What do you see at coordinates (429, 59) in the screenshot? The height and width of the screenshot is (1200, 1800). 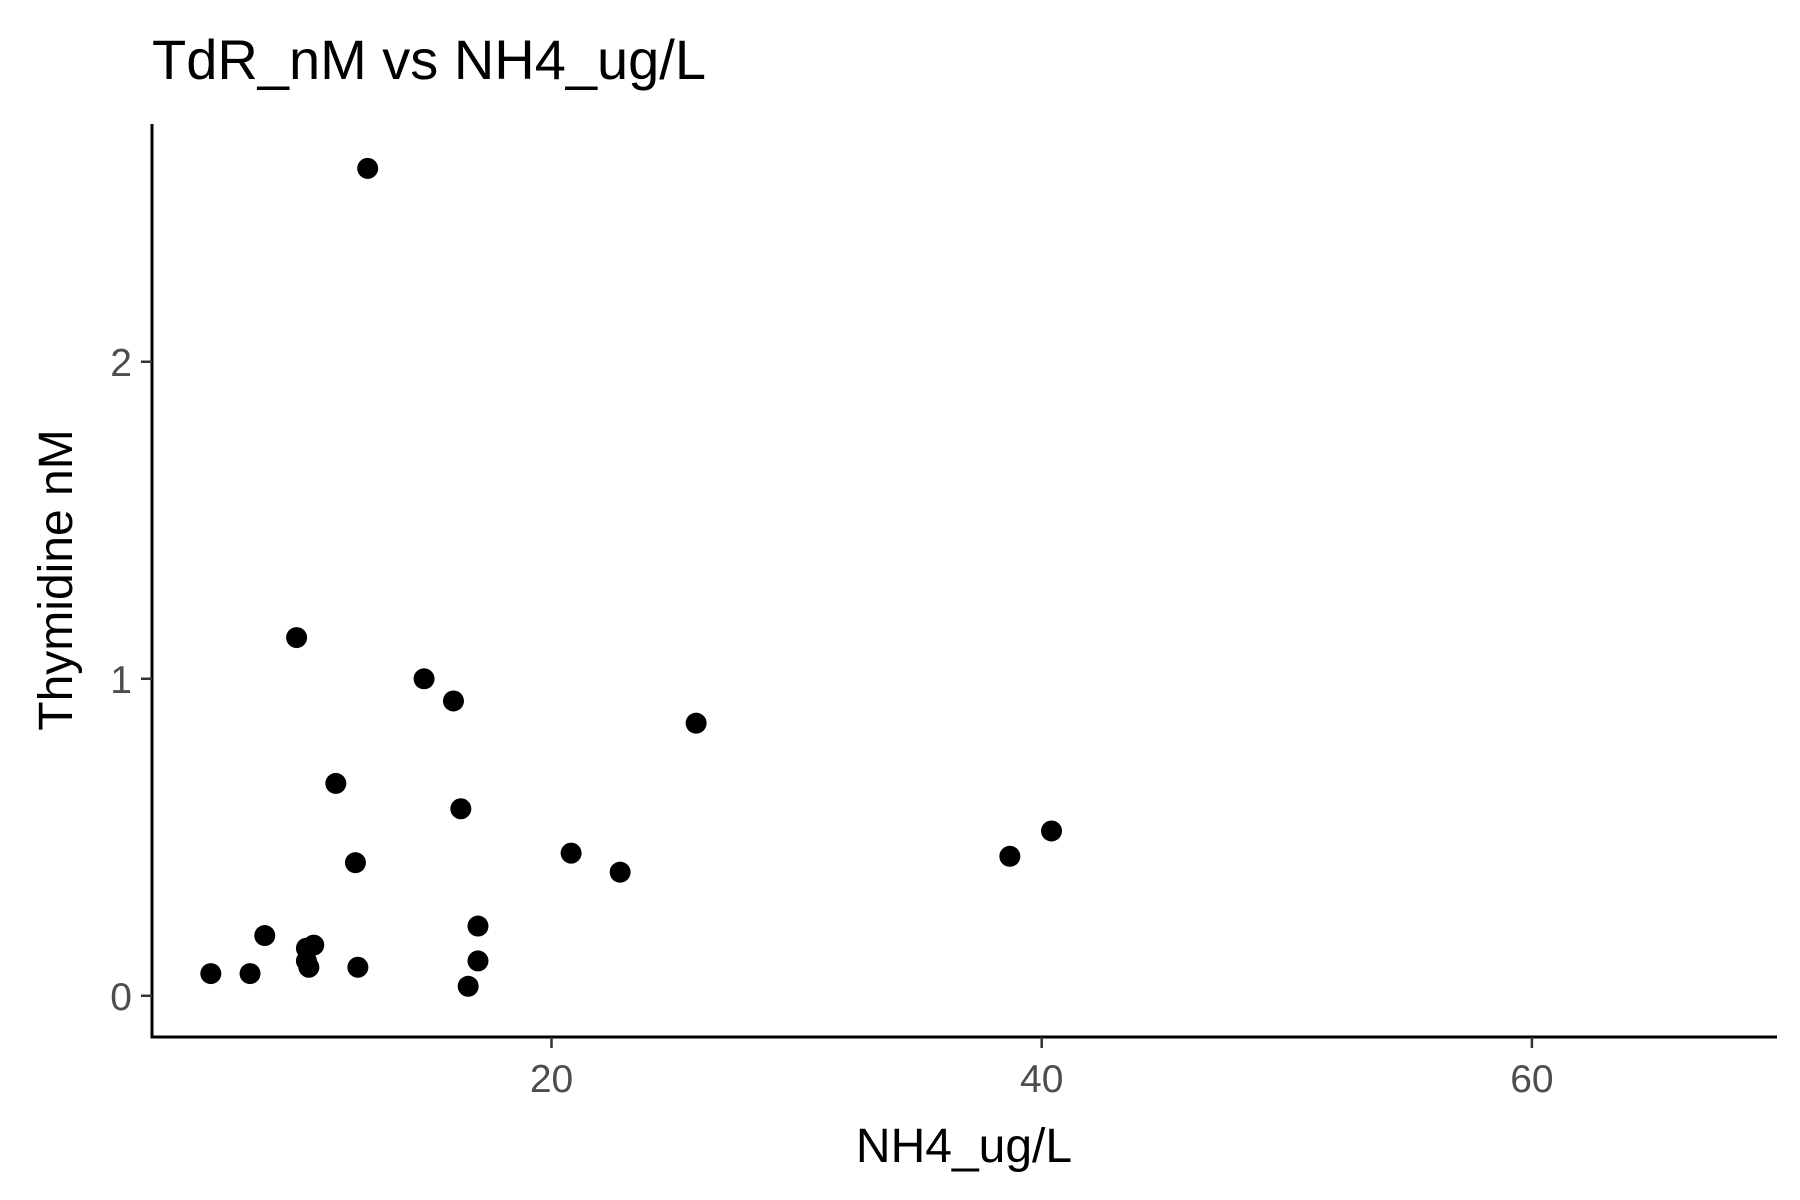 I see `chart-title: TdR_nM vs NH4_ug/L` at bounding box center [429, 59].